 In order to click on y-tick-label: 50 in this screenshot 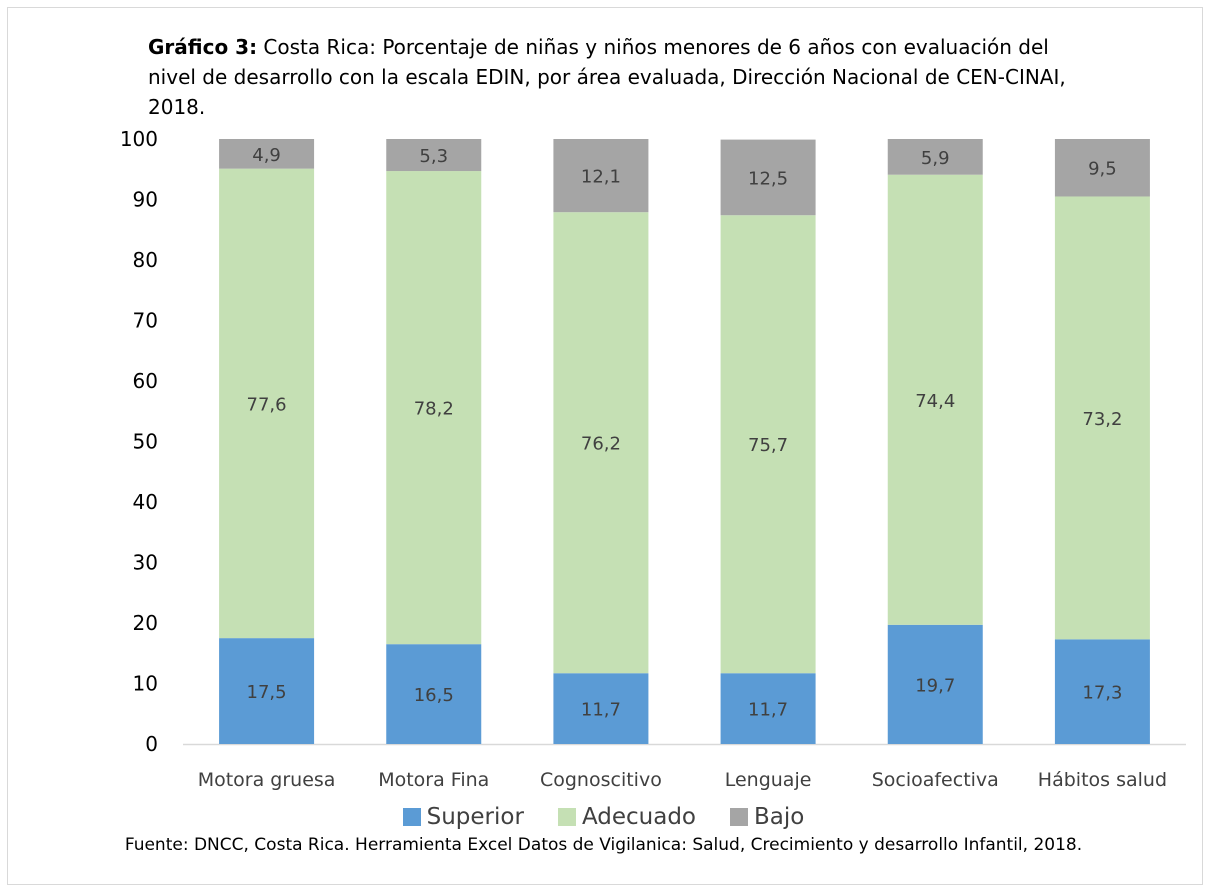, I will do `click(145, 442)`.